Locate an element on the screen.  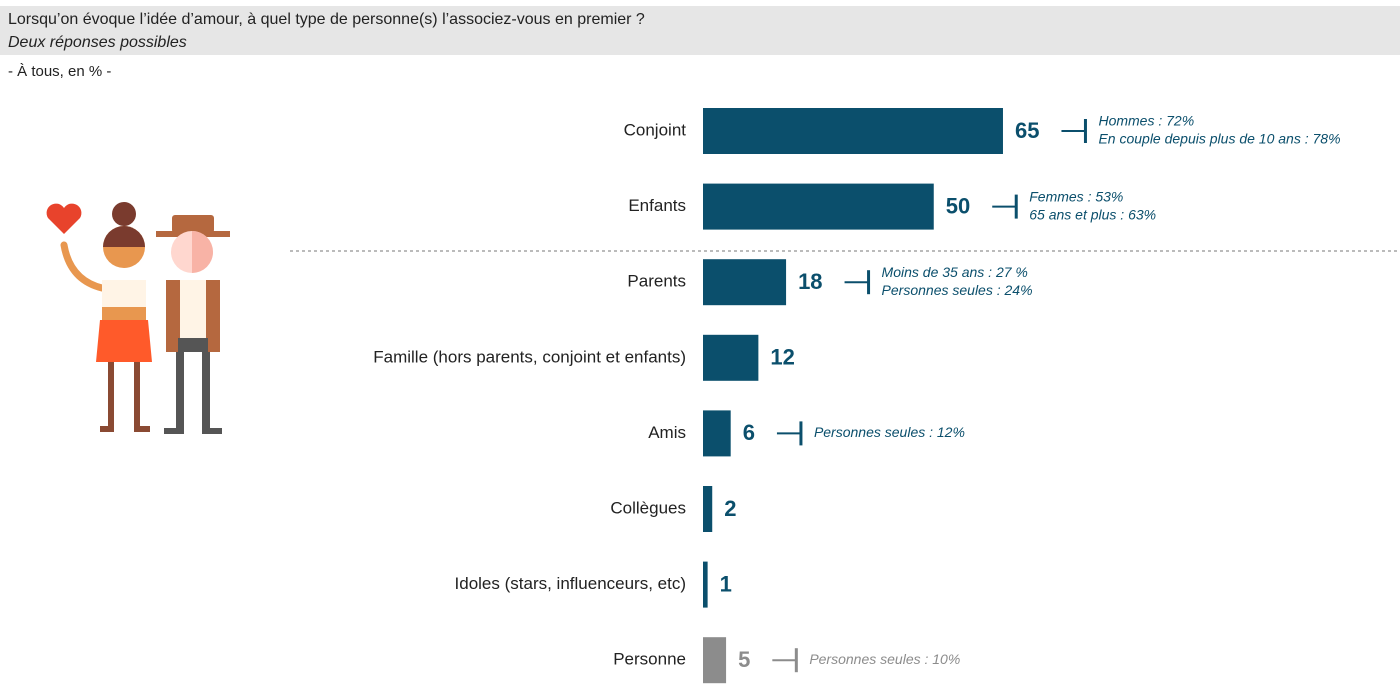
value-label: 18 is located at coordinates (810, 281).